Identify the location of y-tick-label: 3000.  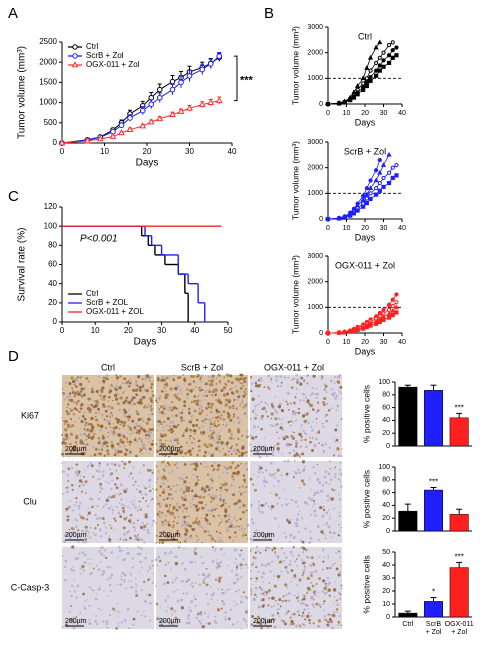
(315, 256).